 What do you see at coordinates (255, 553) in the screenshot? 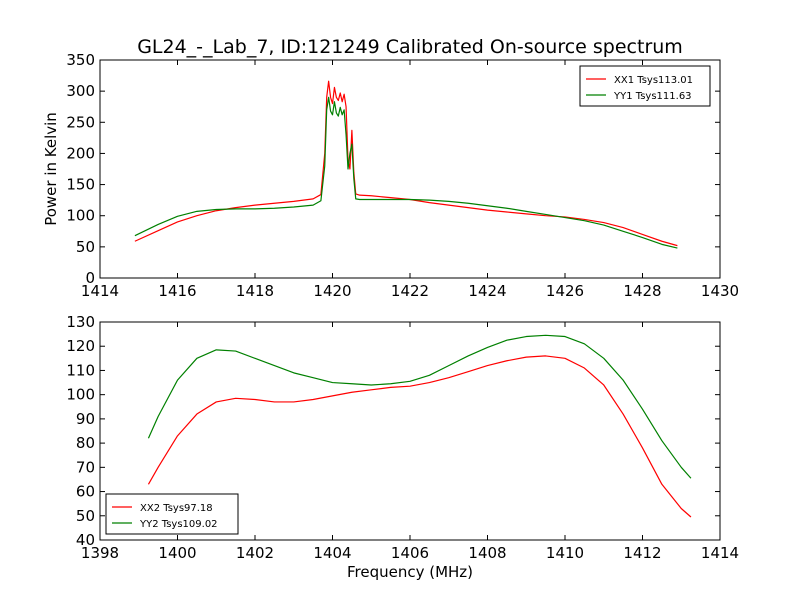
I see `x-tick-label: 1402` at bounding box center [255, 553].